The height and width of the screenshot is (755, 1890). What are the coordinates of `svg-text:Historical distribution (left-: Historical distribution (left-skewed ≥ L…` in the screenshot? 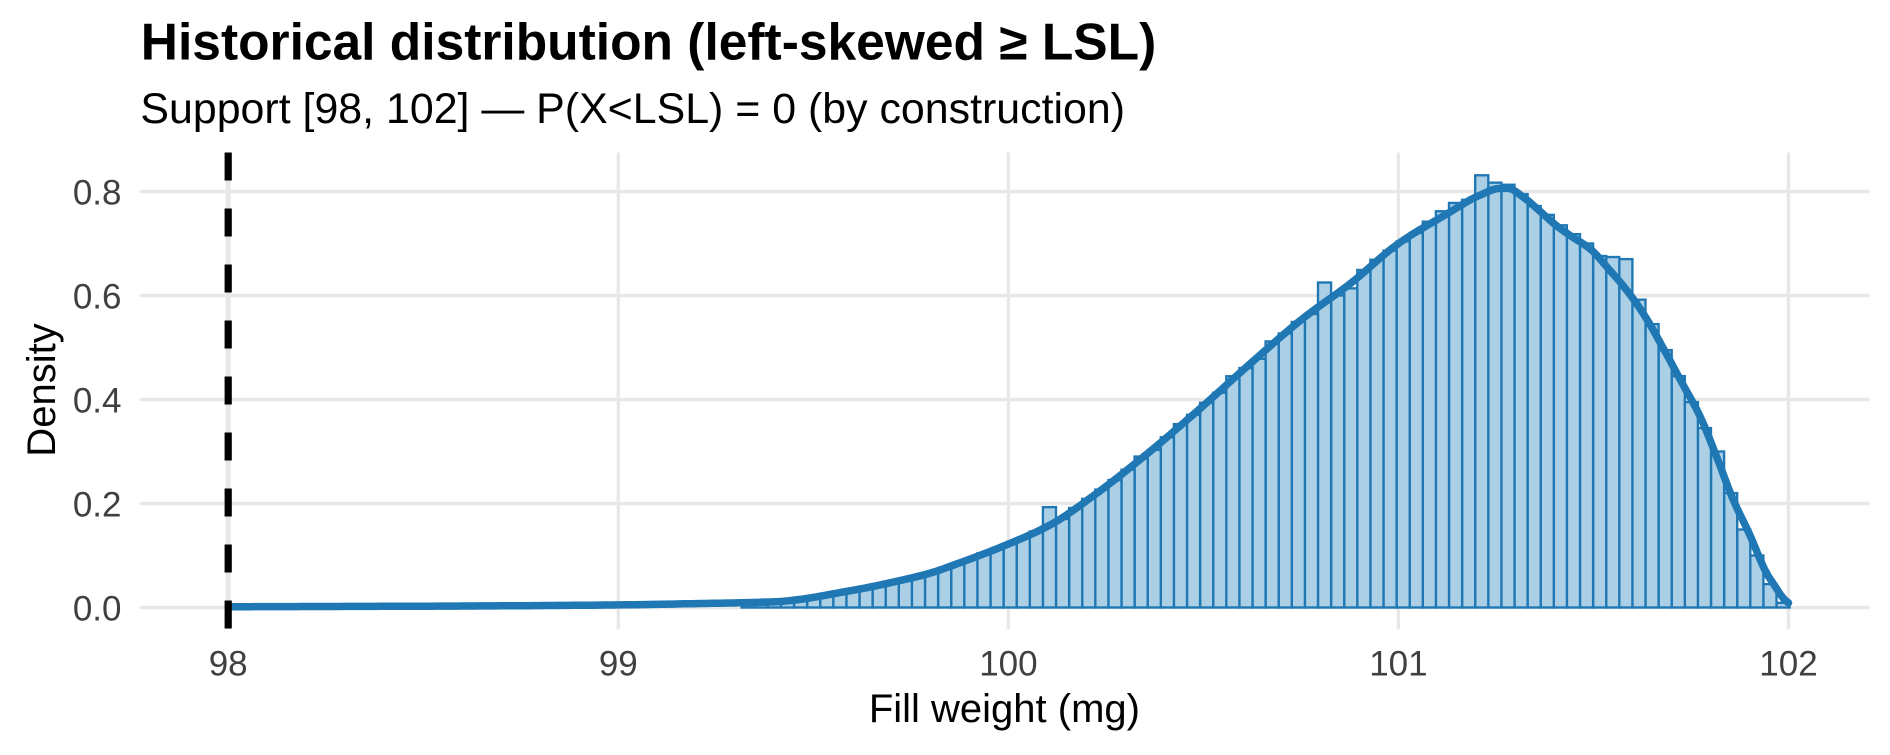 It's located at (648, 42).